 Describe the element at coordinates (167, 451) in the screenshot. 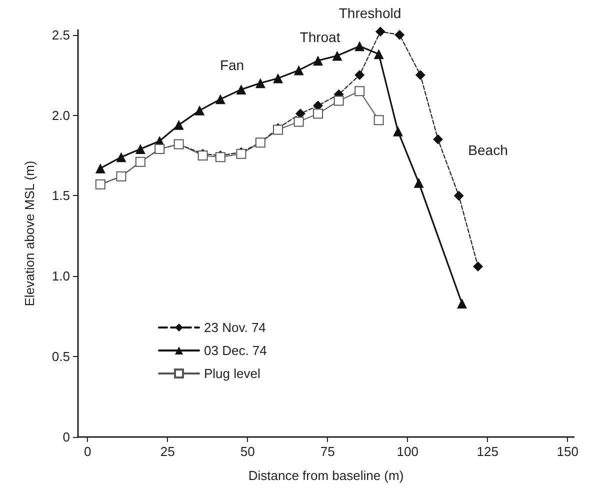

I see `x-tick-label: 25` at that location.